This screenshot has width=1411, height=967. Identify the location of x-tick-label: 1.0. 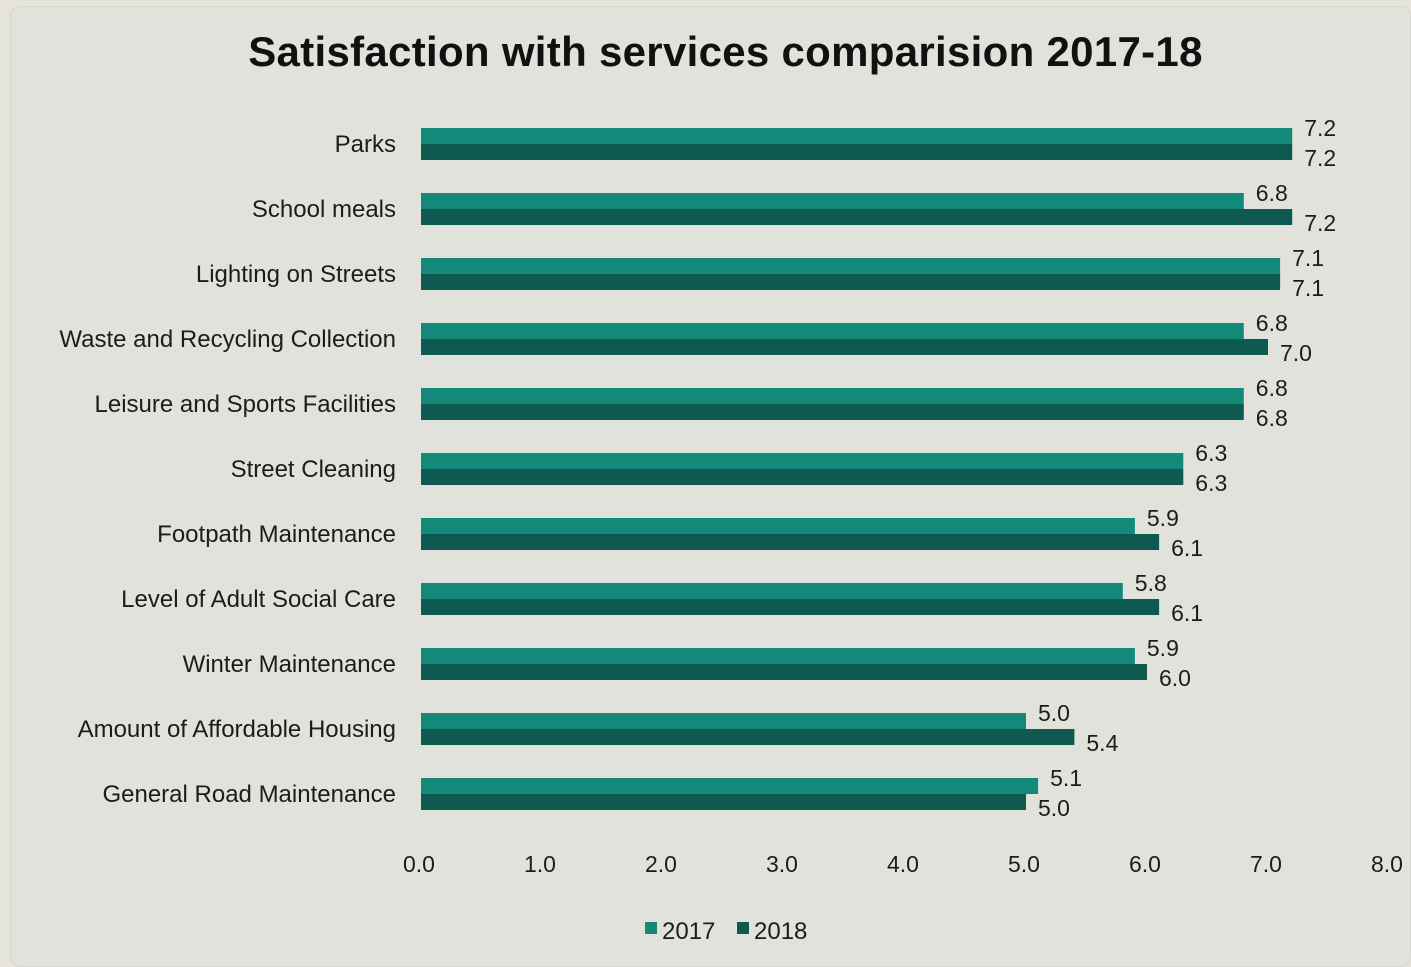
(540, 864).